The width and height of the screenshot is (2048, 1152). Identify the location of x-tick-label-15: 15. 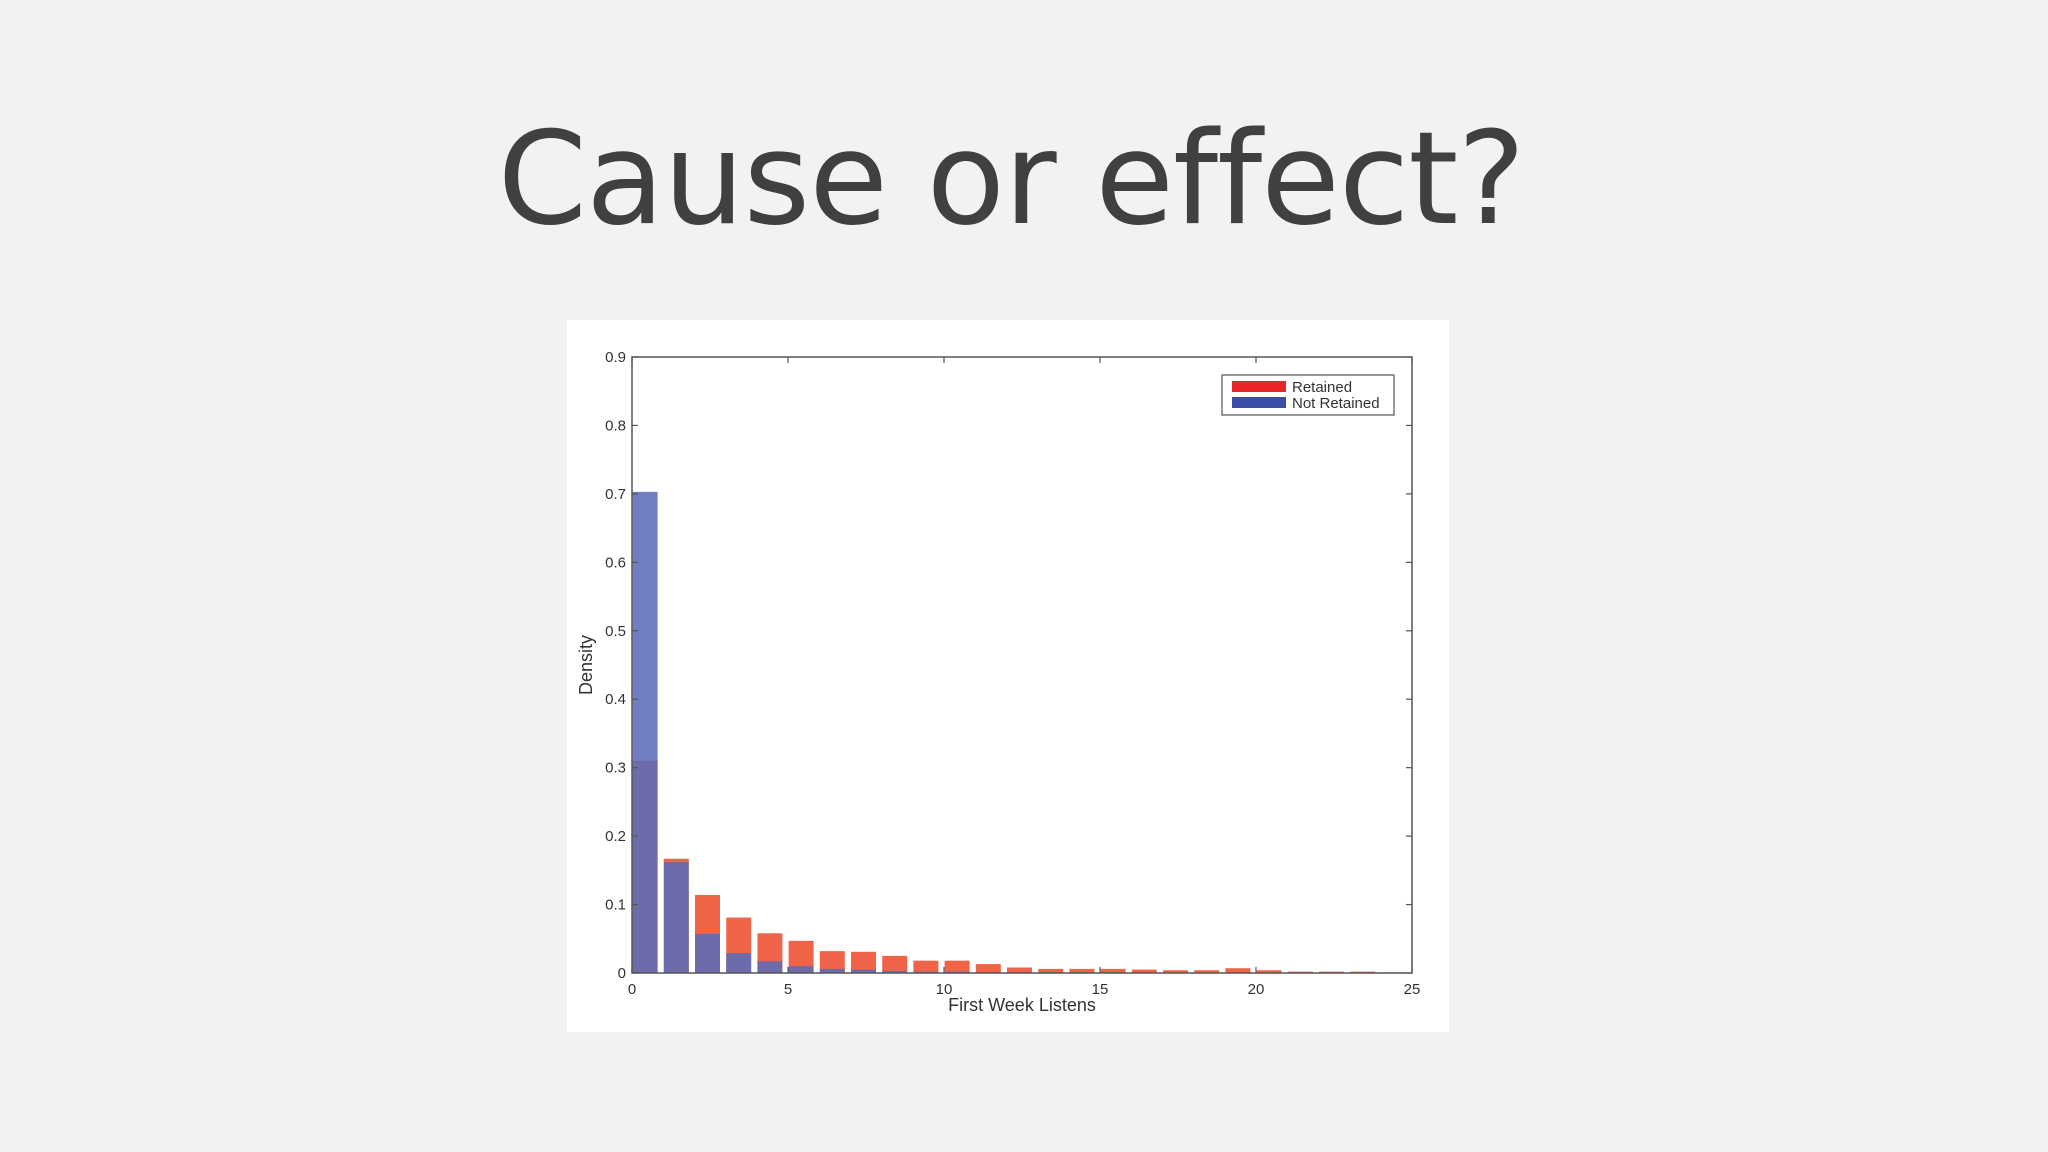
(1100, 989).